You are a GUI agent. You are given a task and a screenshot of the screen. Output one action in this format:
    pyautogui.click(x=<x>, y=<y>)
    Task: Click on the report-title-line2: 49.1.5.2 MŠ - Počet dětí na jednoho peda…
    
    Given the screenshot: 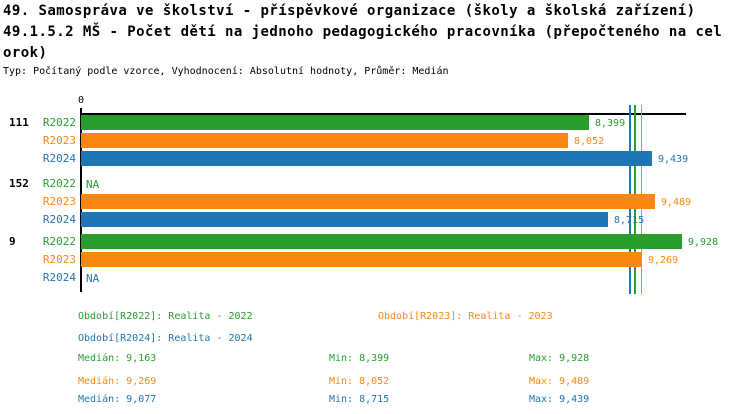 What is the action you would take?
    pyautogui.click(x=363, y=32)
    